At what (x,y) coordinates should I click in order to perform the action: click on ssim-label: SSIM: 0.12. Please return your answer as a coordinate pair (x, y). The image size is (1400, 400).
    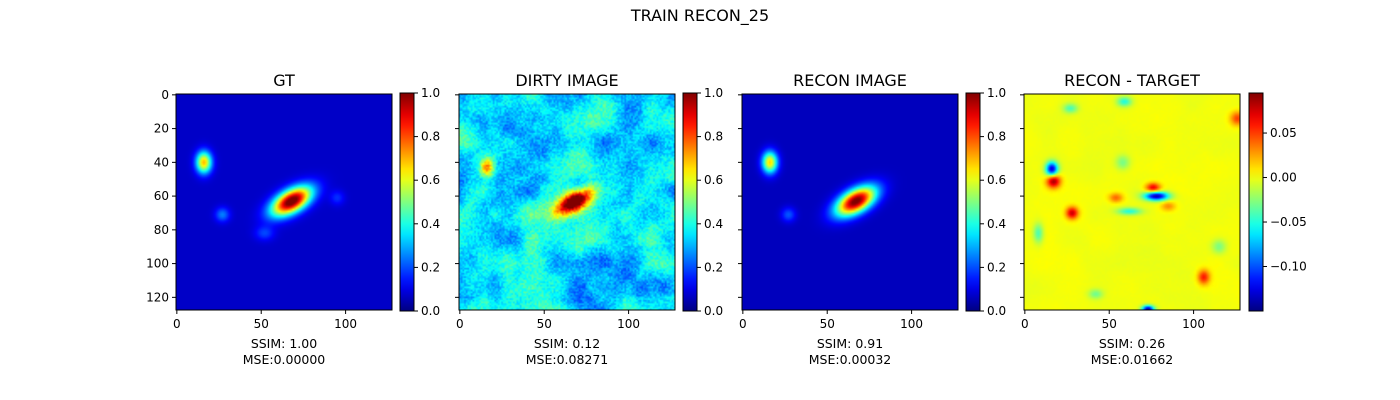
    Looking at the image, I should click on (567, 343).